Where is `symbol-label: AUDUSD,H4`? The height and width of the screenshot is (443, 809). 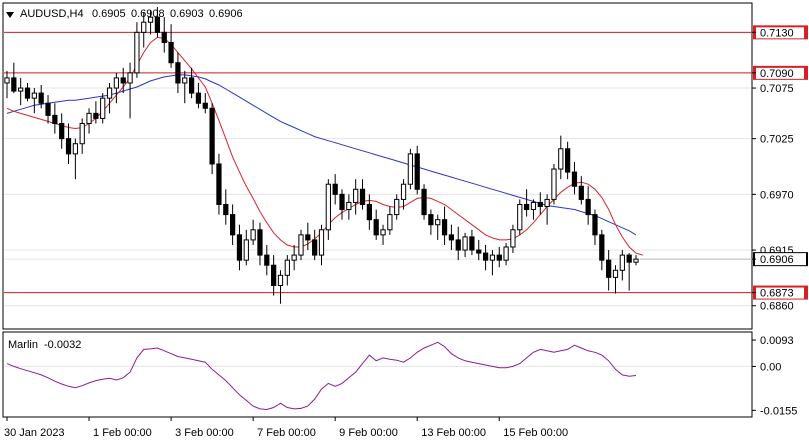 symbol-label: AUDUSD,H4 is located at coordinates (52, 14).